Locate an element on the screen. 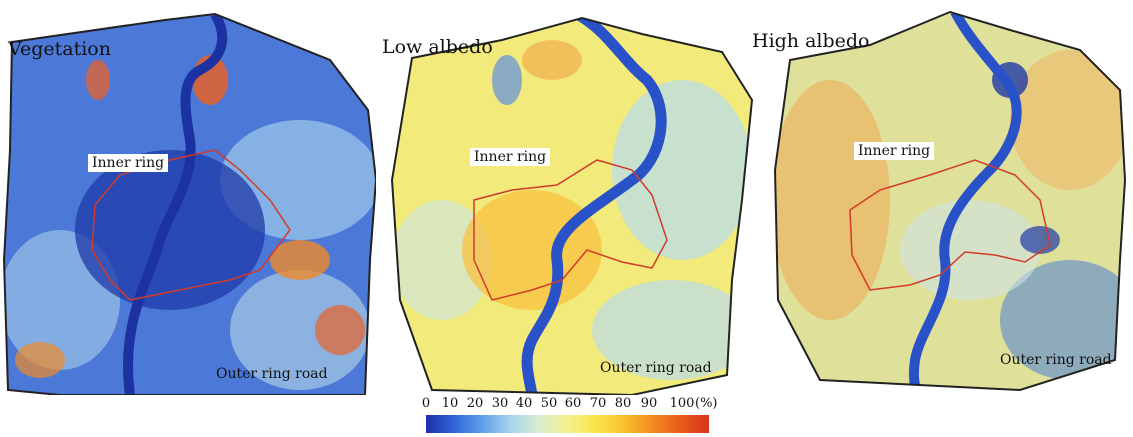 This screenshot has height=437, width=1133. colorbar-tick: 40 is located at coordinates (524, 403).